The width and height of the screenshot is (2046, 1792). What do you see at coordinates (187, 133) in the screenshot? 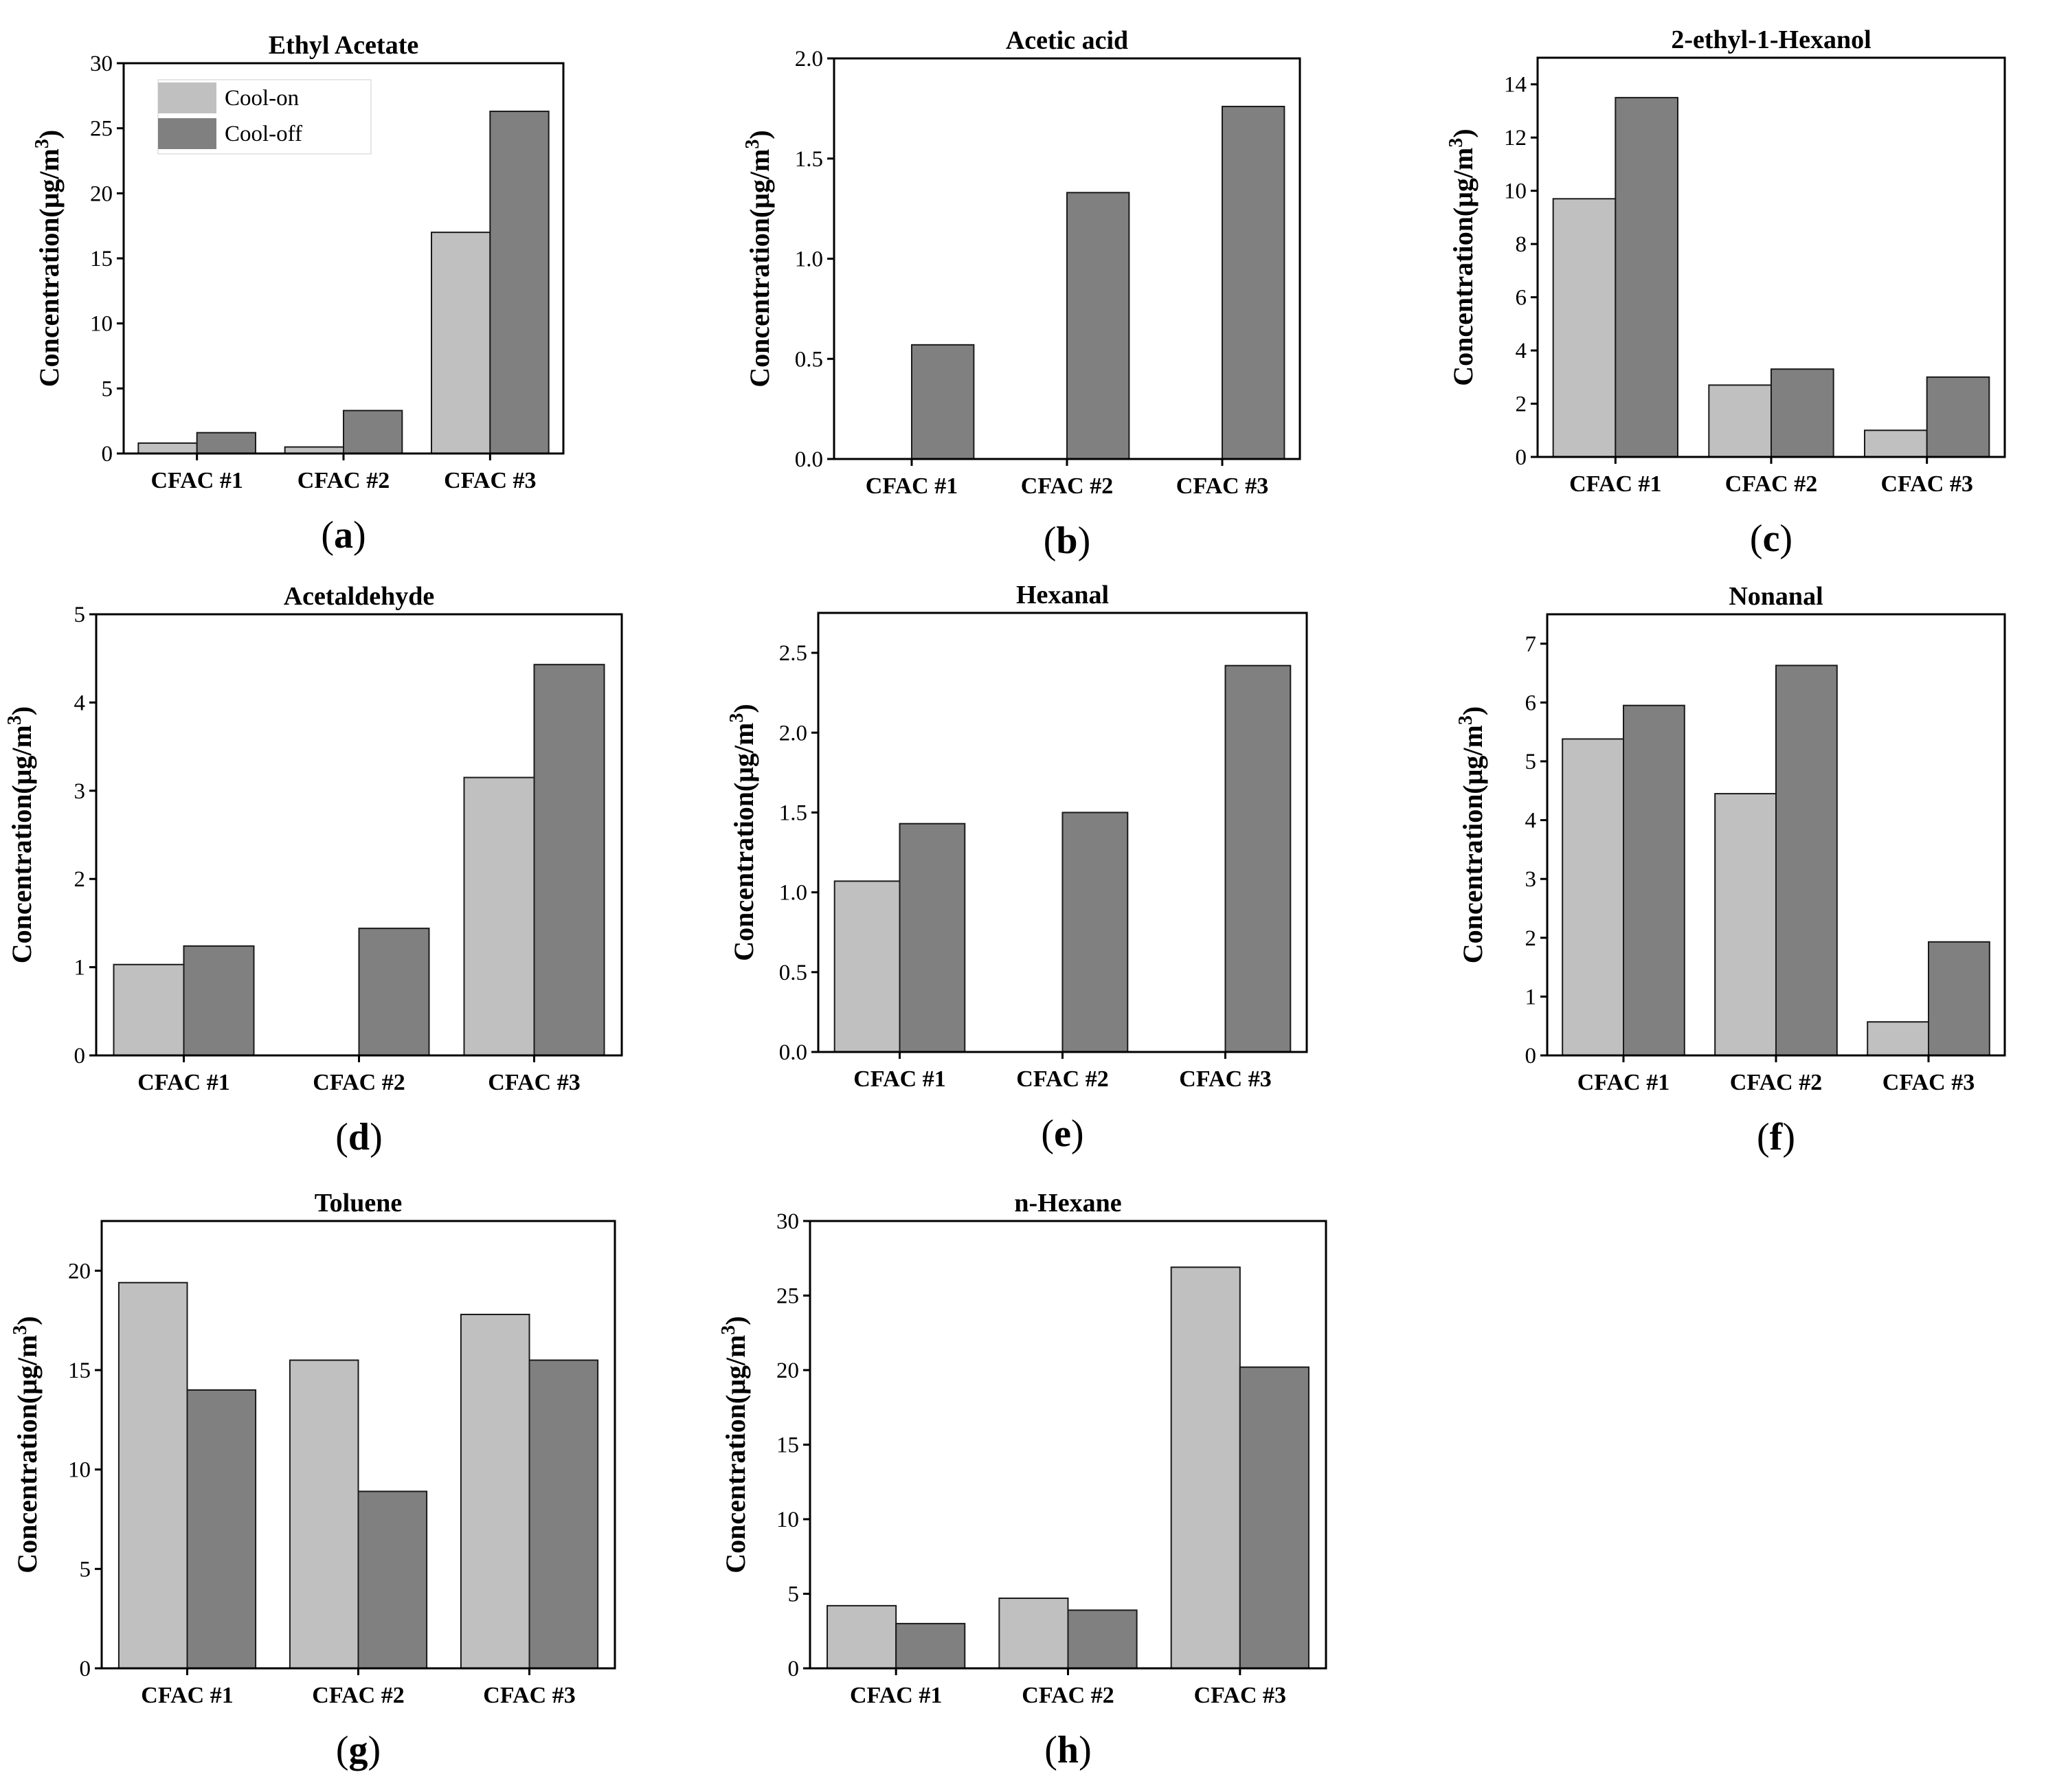
I see `legend-swatch-cool-off` at bounding box center [187, 133].